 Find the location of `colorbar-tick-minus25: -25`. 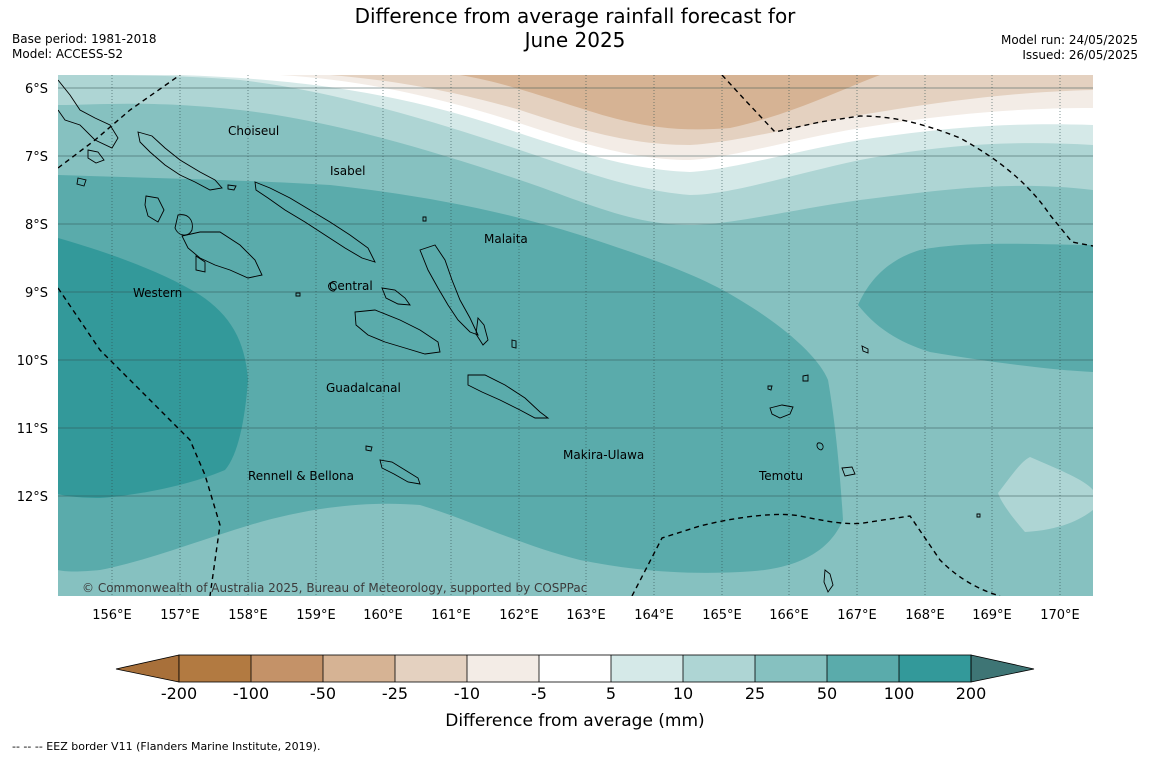

colorbar-tick-minus25: -25 is located at coordinates (395, 693).